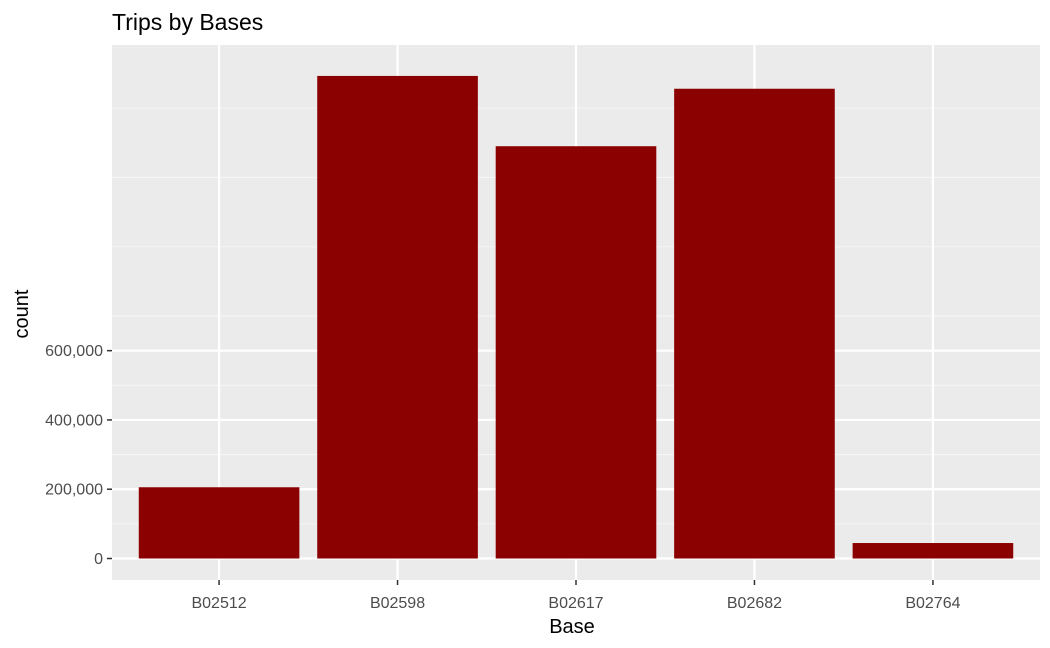 This screenshot has height=648, width=1050. What do you see at coordinates (397, 317) in the screenshot?
I see `bar-B02598` at bounding box center [397, 317].